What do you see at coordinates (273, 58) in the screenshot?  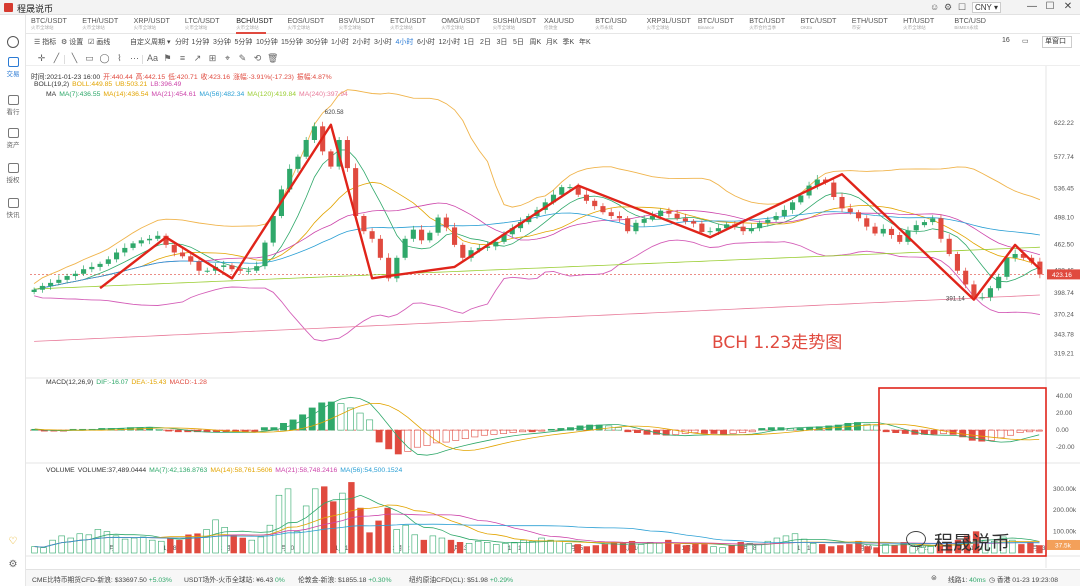 I see `draw-tool-icon: 🗑` at bounding box center [273, 58].